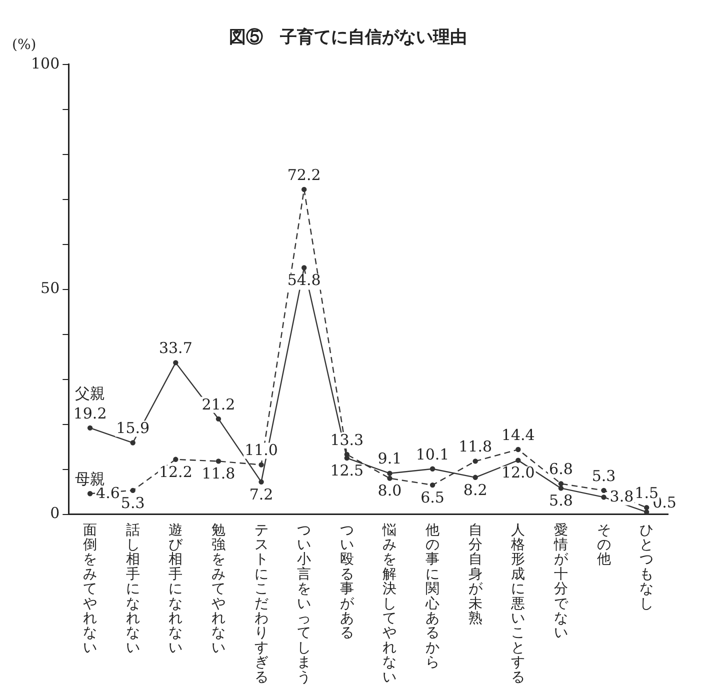  What do you see at coordinates (304, 175) in the screenshot?
I see `data-label: 72.2` at bounding box center [304, 175].